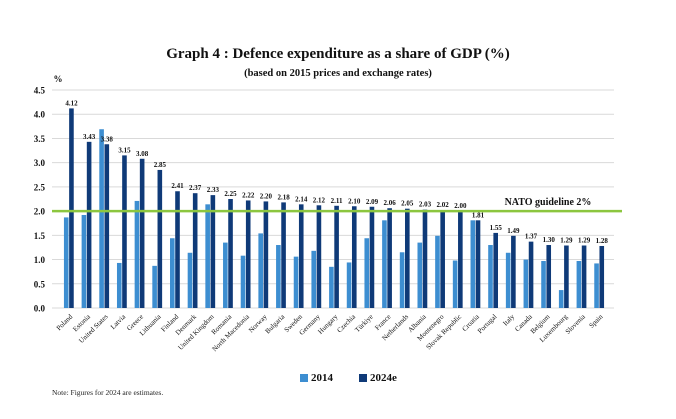  Describe the element at coordinates (487, 324) in the screenshot. I see `x-tick-label: Portugal` at that location.